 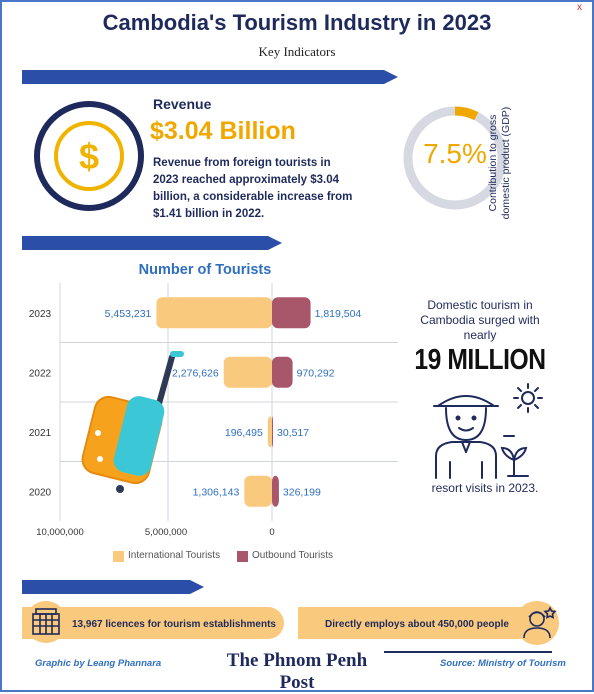 I want to click on tourist-with-hat-icon, so click(x=488, y=431).